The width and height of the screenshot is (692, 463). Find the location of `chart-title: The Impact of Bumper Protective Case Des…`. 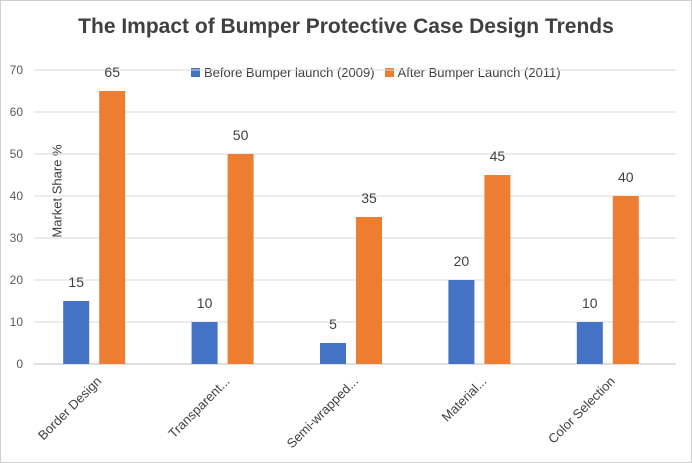

chart-title: The Impact of Bumper Protective Case Des… is located at coordinates (346, 26).